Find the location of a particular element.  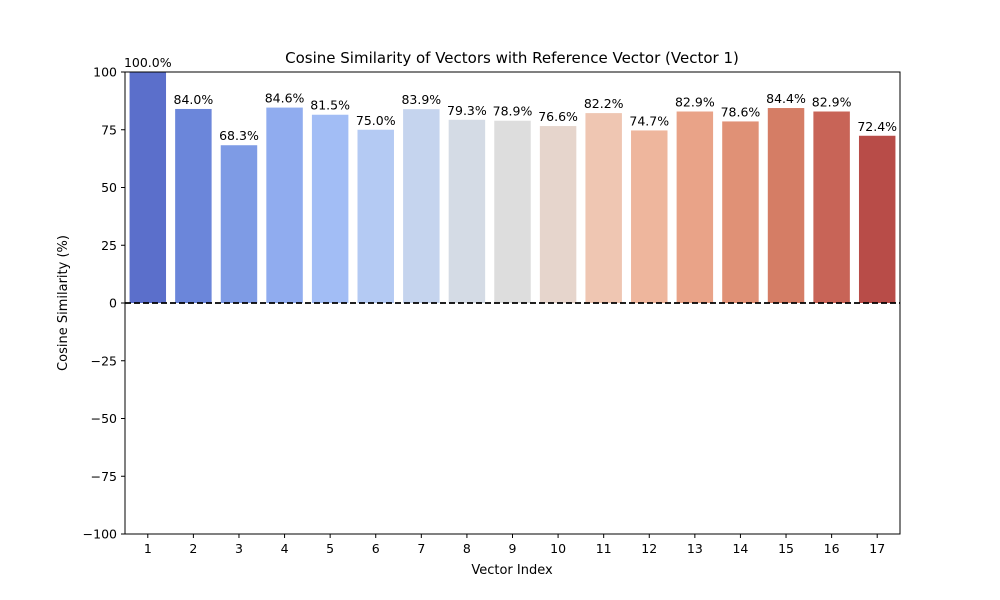

y-tick-label: −100 is located at coordinates (100, 534).